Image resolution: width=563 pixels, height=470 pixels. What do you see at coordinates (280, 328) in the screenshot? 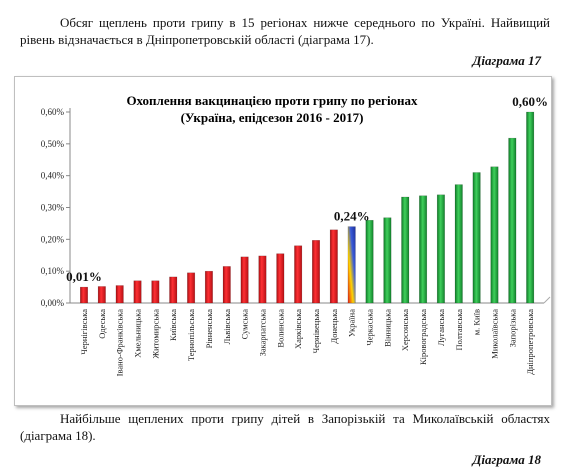
I see `category-label: Волинська` at bounding box center [280, 328].